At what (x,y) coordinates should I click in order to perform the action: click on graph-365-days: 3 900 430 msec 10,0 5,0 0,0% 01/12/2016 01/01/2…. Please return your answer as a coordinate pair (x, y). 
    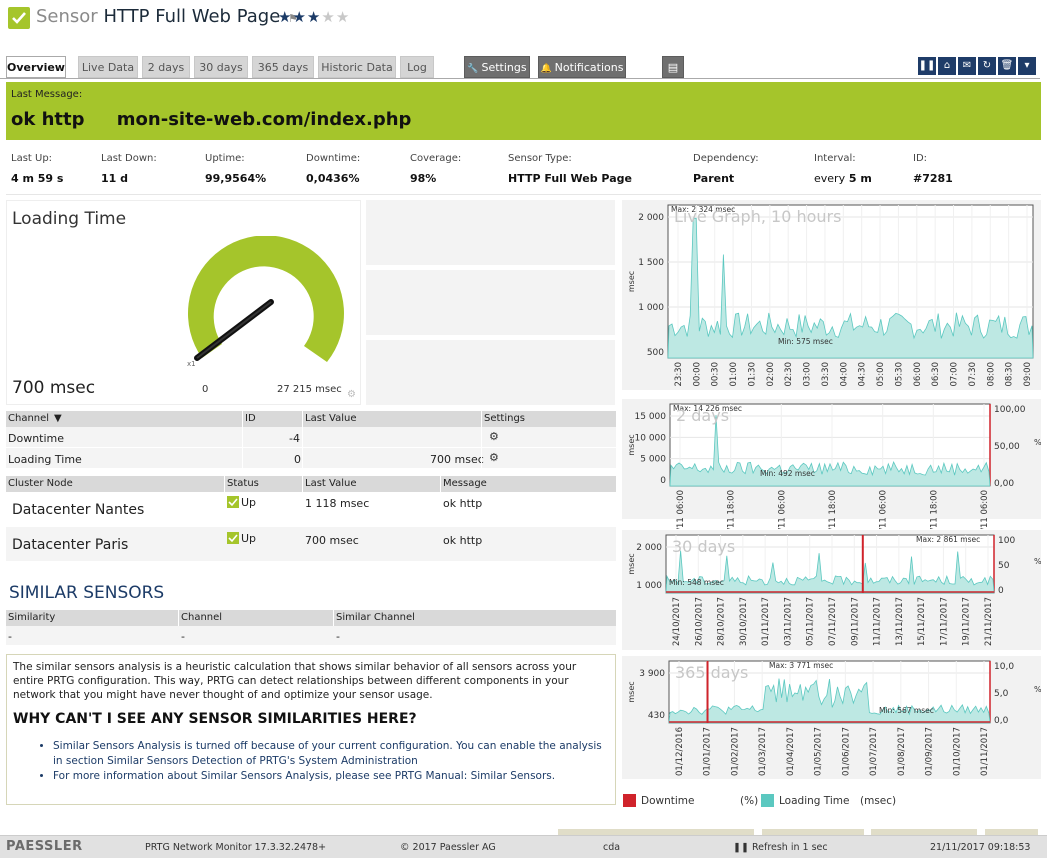
    Looking at the image, I should click on (831, 717).